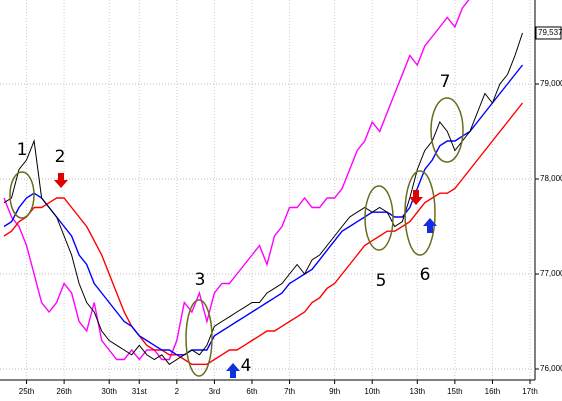  What do you see at coordinates (177, 391) in the screenshot?
I see `x-tick-label: 2` at bounding box center [177, 391].